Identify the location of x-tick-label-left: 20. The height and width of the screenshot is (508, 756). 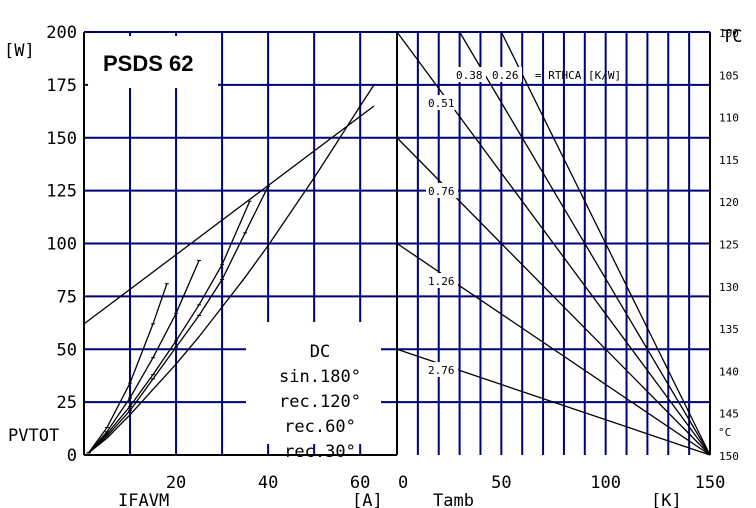
(176, 483).